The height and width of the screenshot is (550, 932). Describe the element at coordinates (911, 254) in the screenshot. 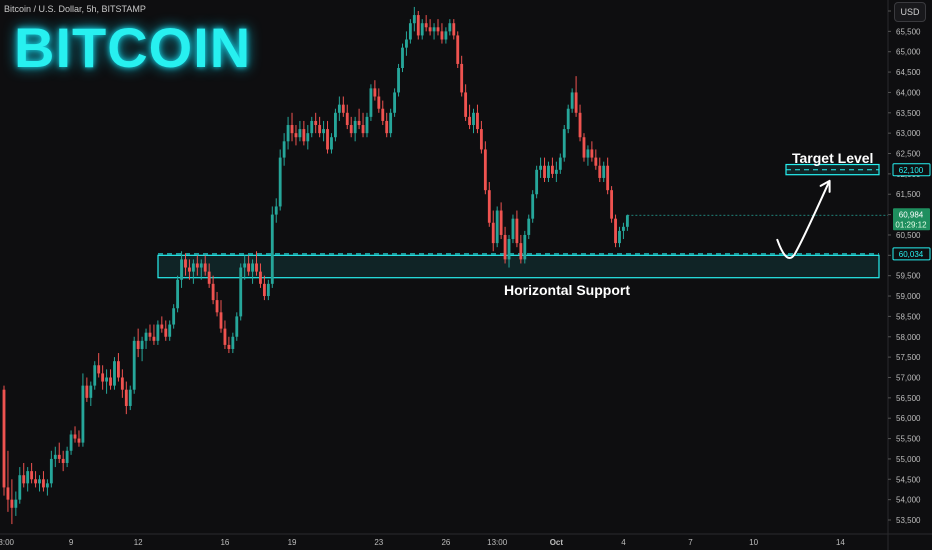

I see `support-price-tag-text: 60,034` at that location.